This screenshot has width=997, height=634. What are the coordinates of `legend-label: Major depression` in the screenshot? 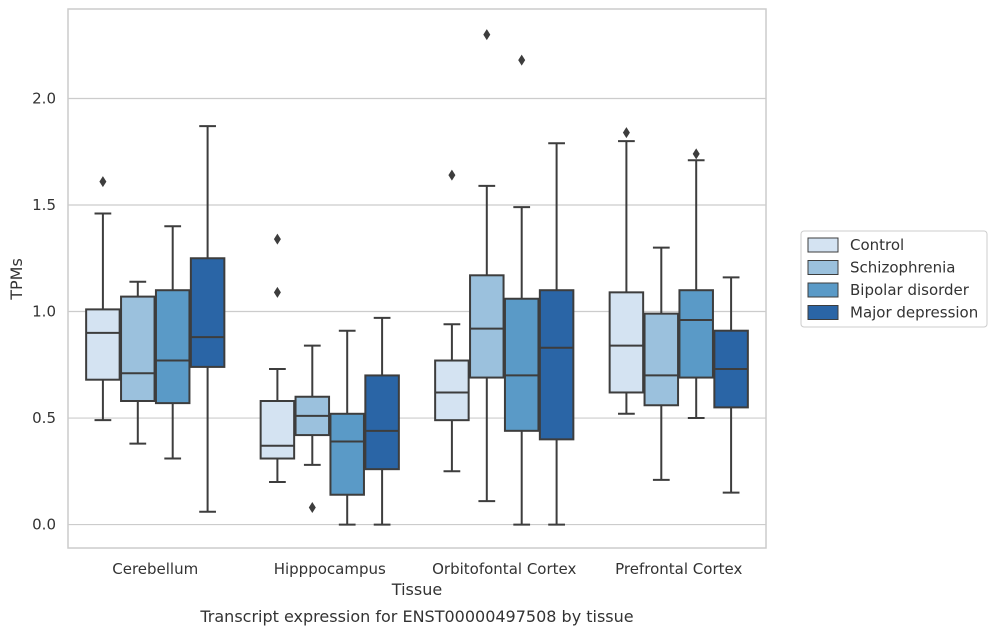 It's located at (914, 313).